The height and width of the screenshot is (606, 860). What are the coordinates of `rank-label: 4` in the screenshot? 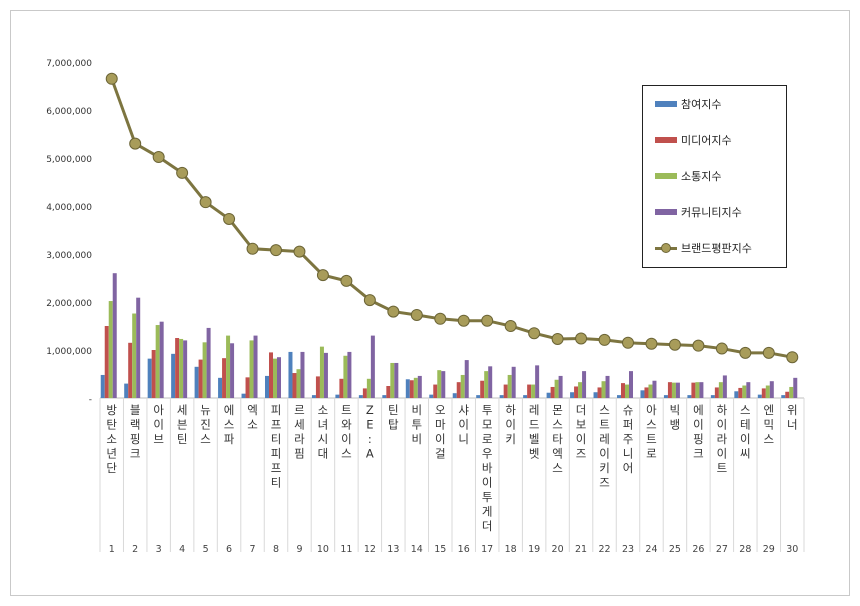 It's located at (182, 549).